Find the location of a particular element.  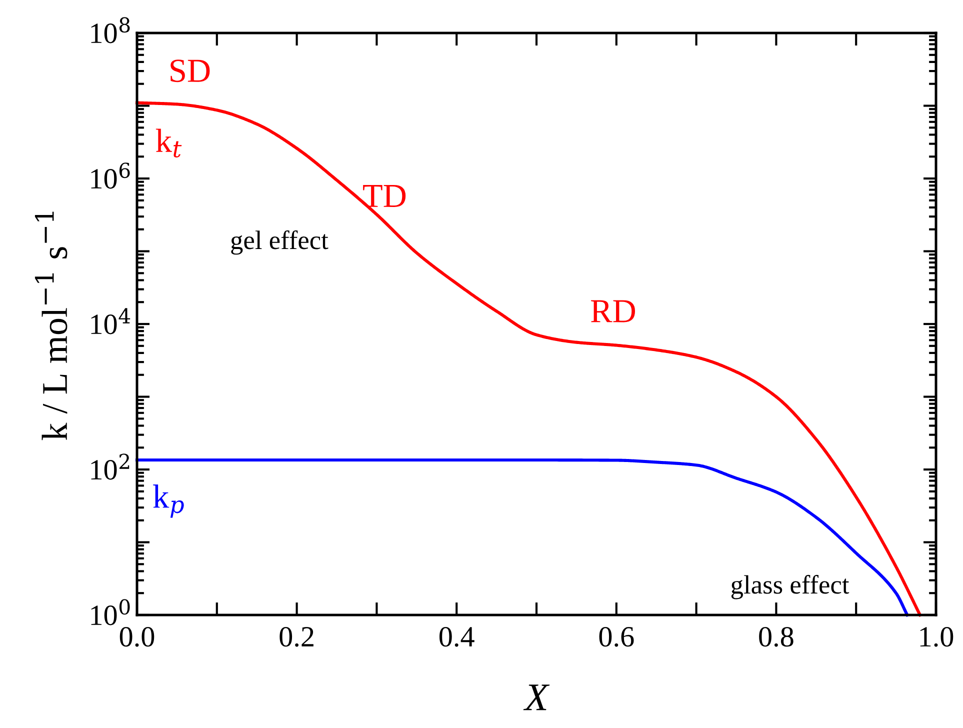

annotation: glass effect is located at coordinates (790, 587).